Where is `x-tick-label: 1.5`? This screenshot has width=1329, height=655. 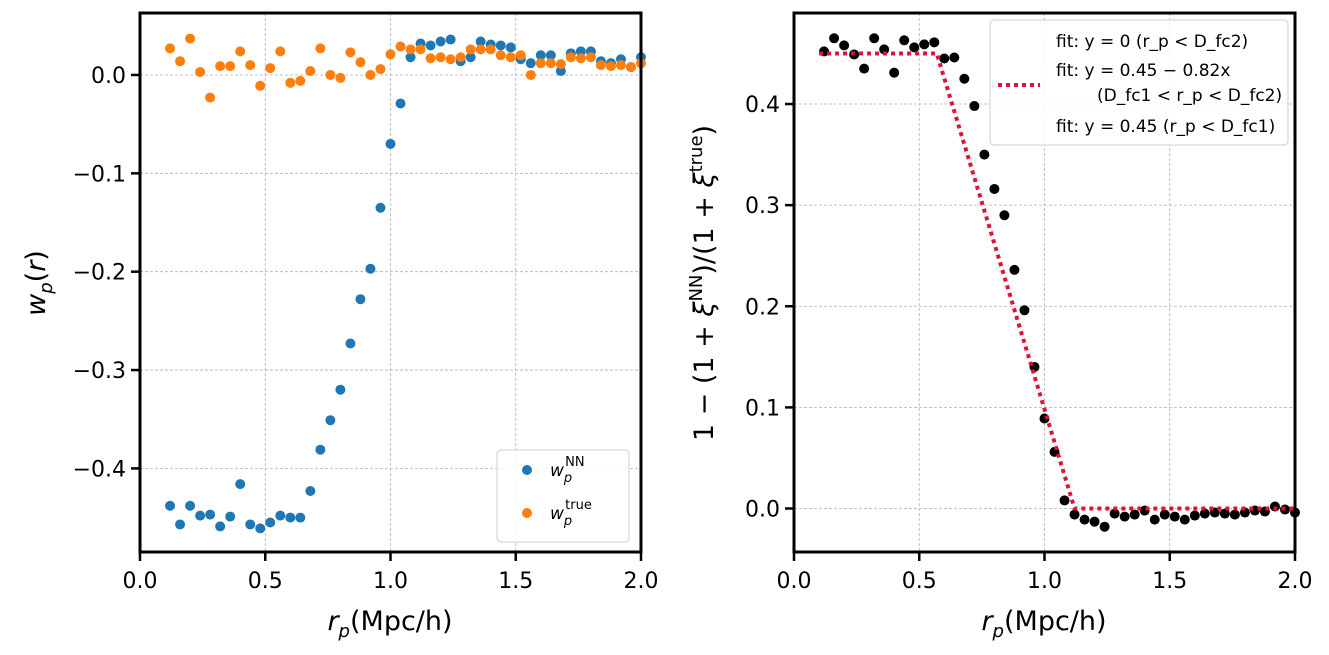 x-tick-label: 1.5 is located at coordinates (515, 581).